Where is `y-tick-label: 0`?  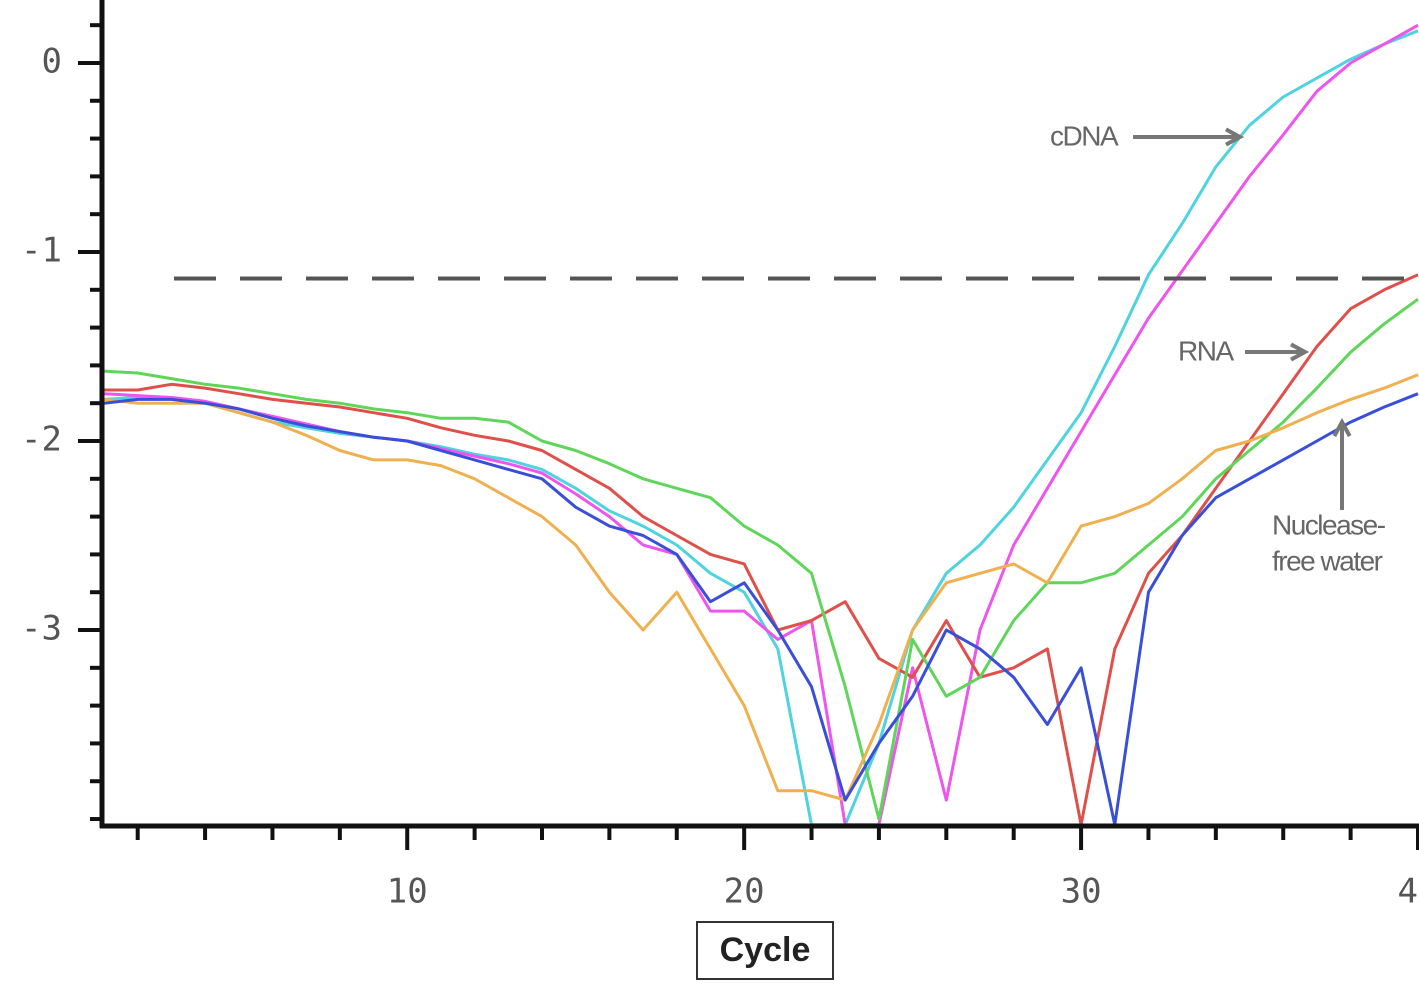
y-tick-label: 0 is located at coordinates (52, 61).